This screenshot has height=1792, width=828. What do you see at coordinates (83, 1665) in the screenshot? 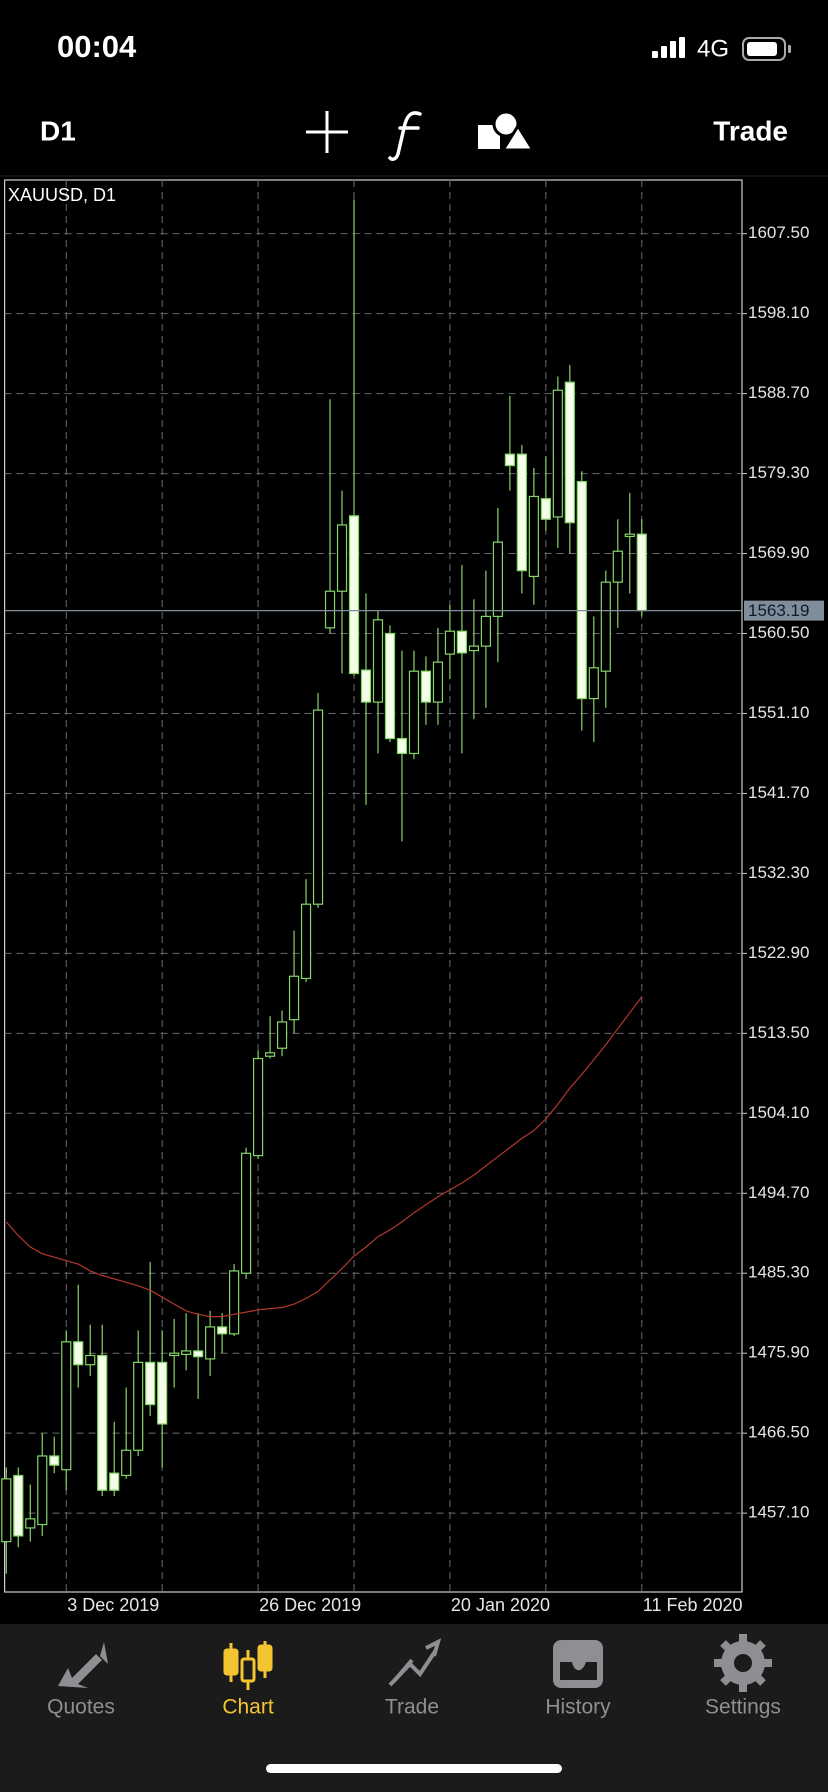
I see `quotes-icon` at bounding box center [83, 1665].